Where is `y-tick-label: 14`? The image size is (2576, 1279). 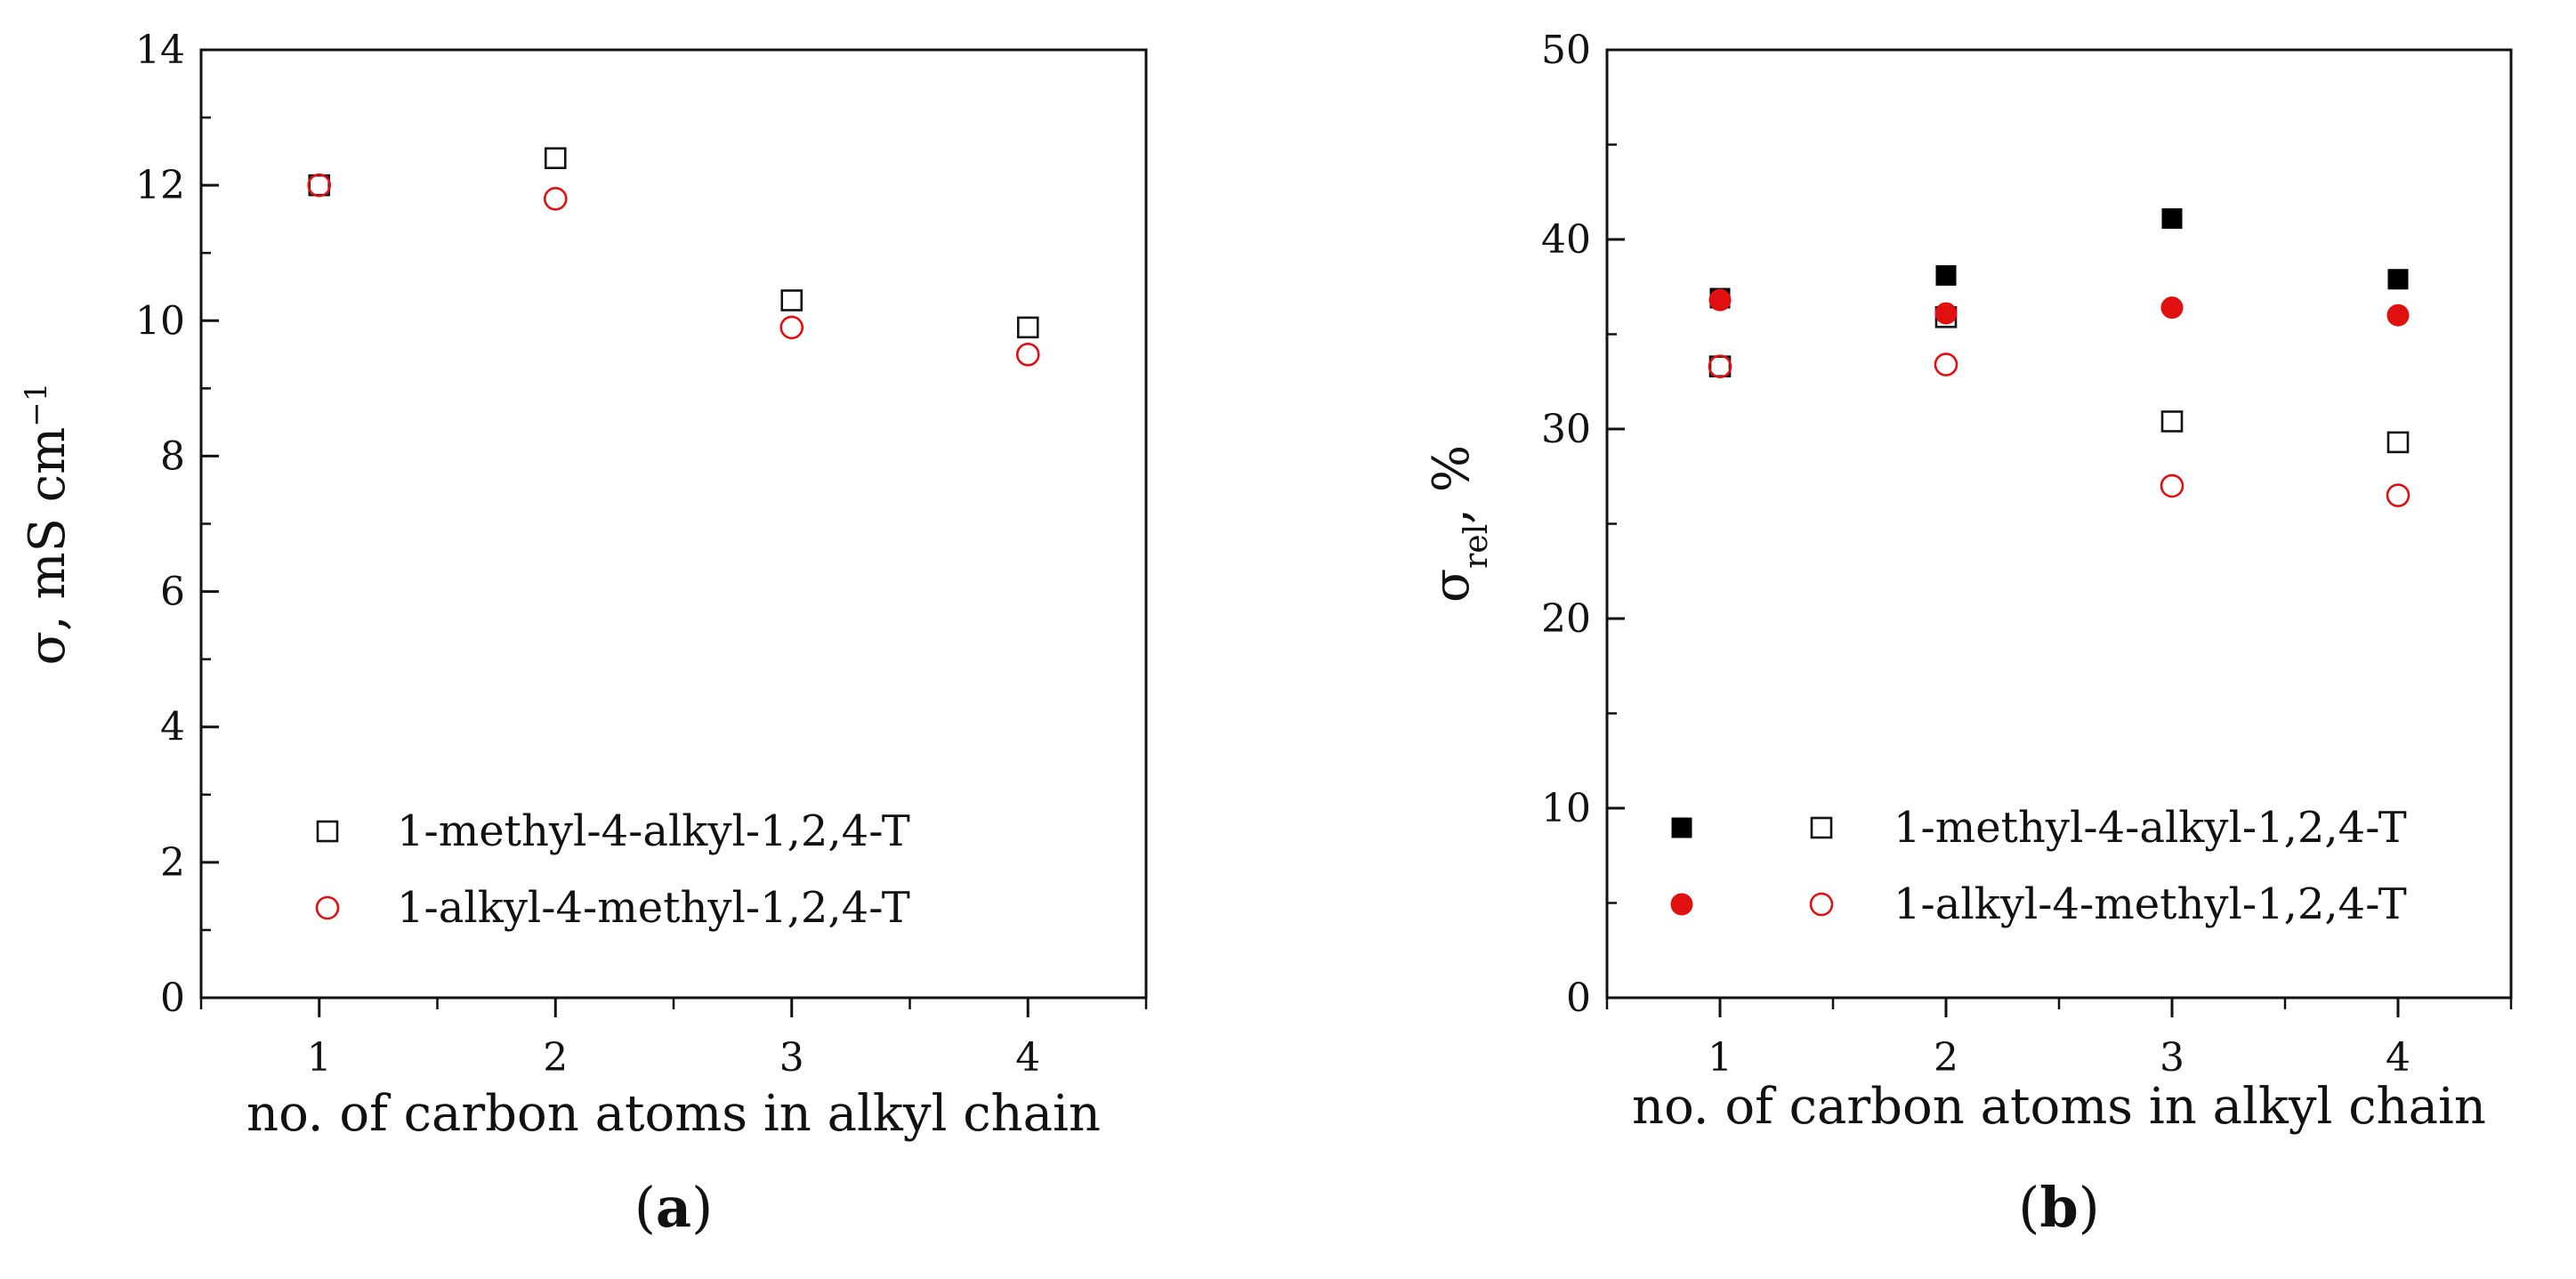 y-tick-label: 14 is located at coordinates (160, 50).